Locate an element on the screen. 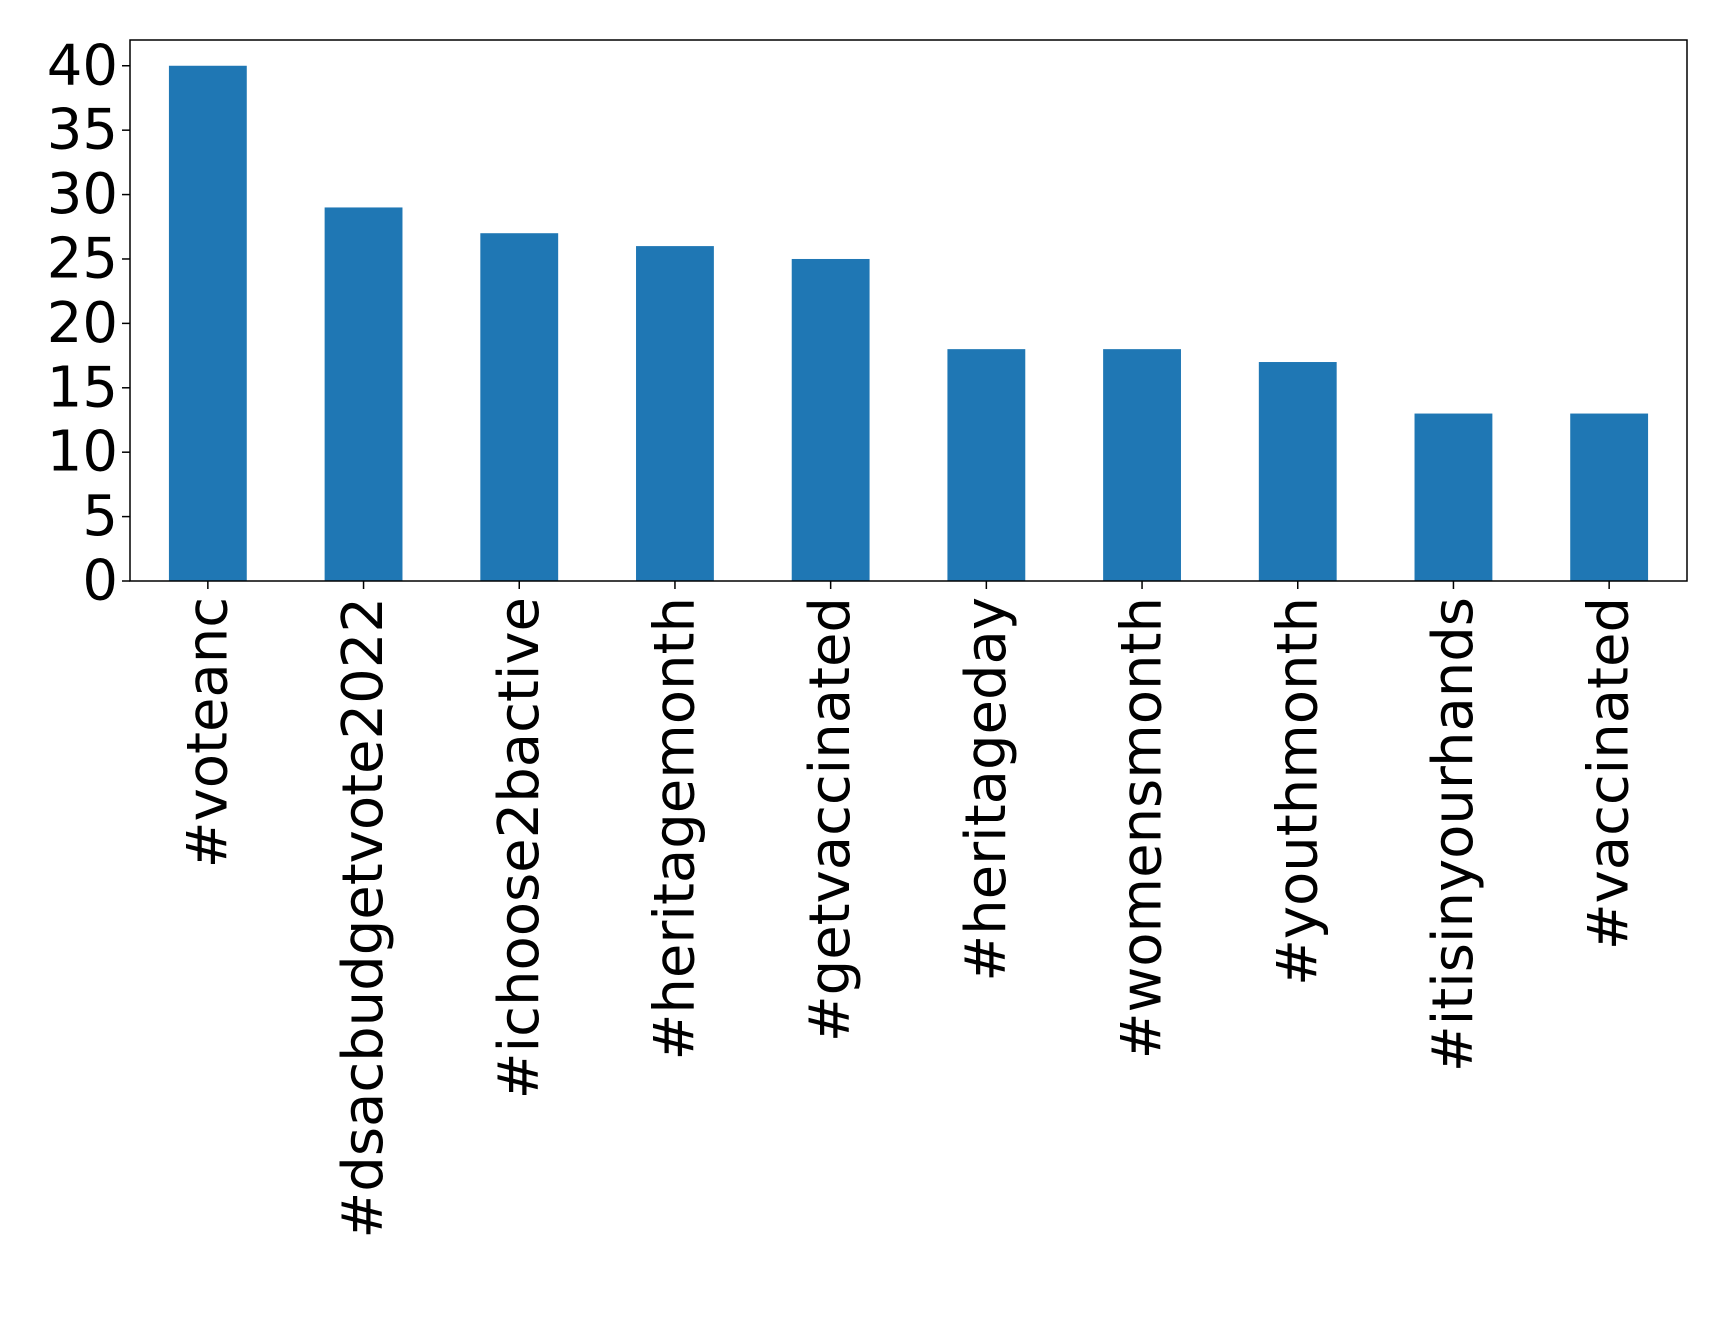  x-tick-label: #youthmonth is located at coordinates (1297, 791).